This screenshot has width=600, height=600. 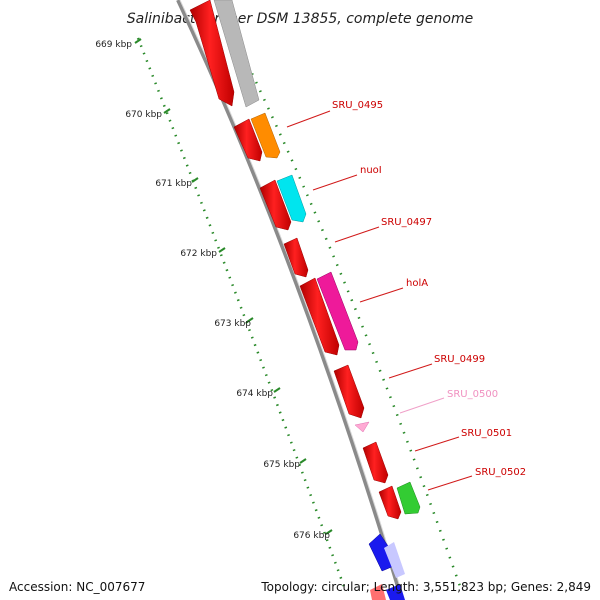 I want to click on tick-label: 672 kbp, so click(x=198, y=254).